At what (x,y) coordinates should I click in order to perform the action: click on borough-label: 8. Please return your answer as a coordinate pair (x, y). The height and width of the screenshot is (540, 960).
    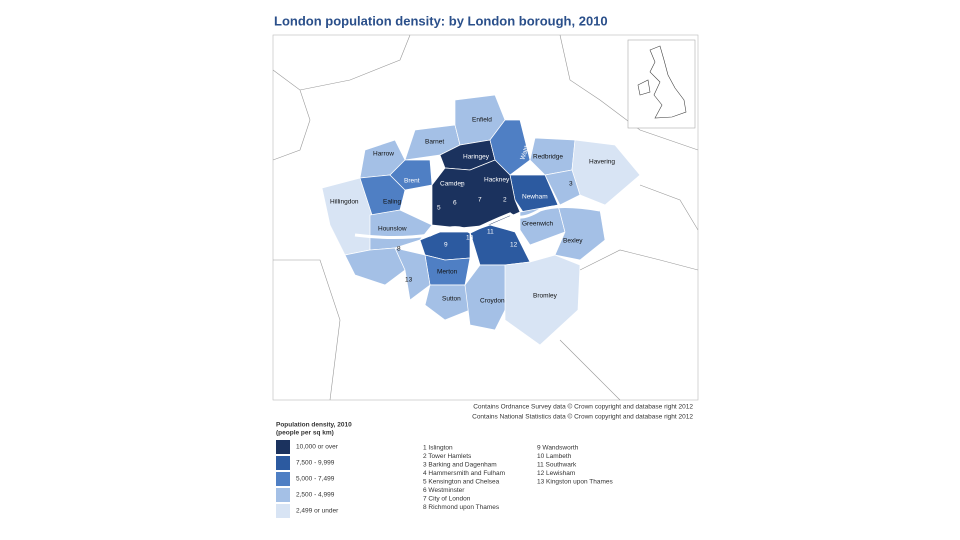
    Looking at the image, I should click on (399, 249).